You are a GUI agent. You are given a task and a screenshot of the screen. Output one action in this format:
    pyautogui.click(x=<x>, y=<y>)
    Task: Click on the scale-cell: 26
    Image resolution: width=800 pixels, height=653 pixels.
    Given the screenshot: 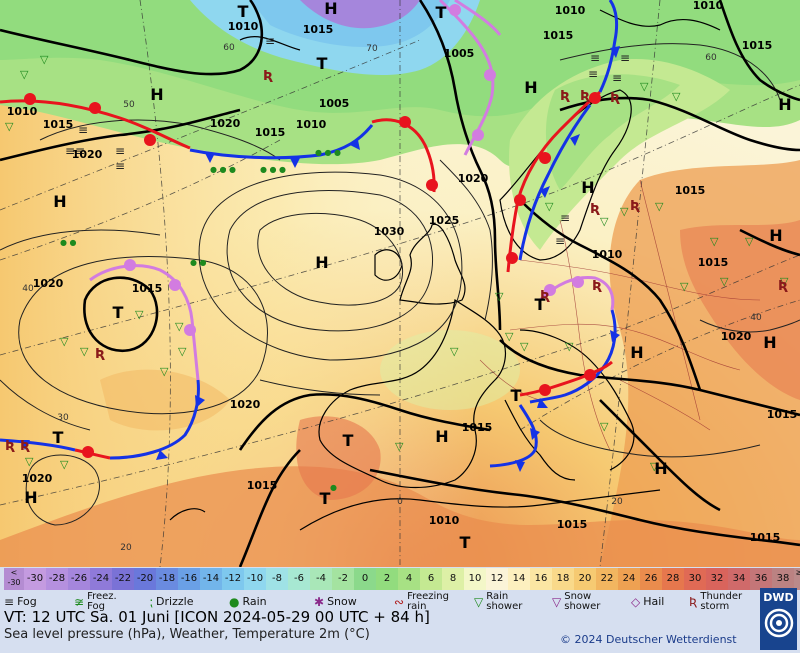 What is the action you would take?
    pyautogui.click(x=651, y=579)
    